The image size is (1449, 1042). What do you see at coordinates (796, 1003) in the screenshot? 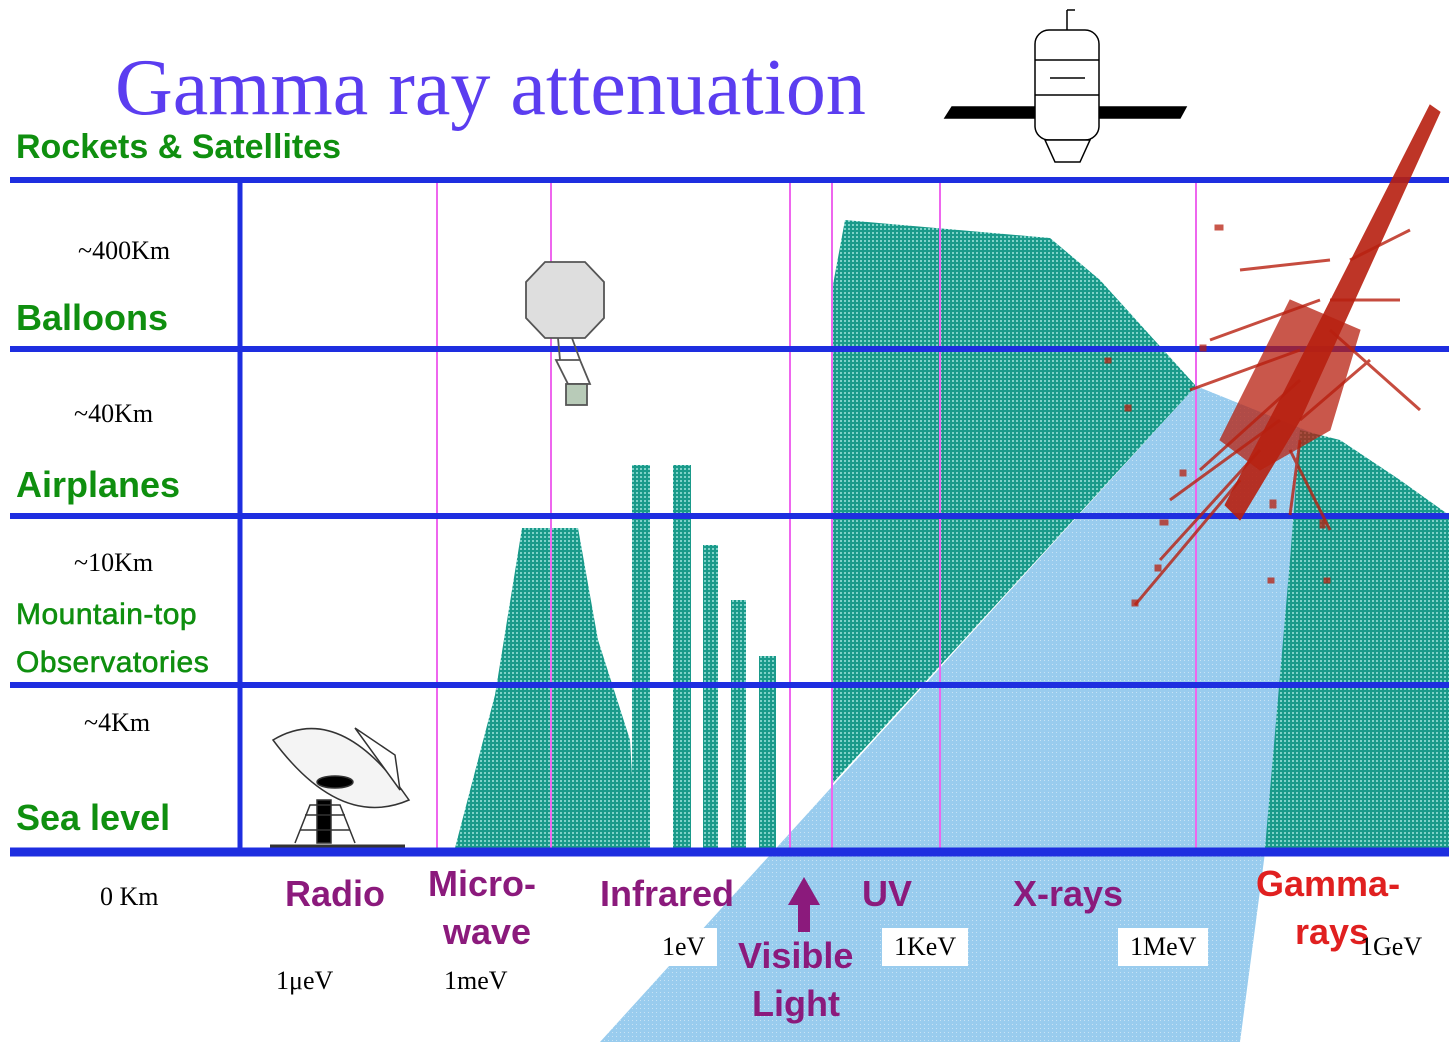
I see `band-label-visible-2: Light` at bounding box center [796, 1003].